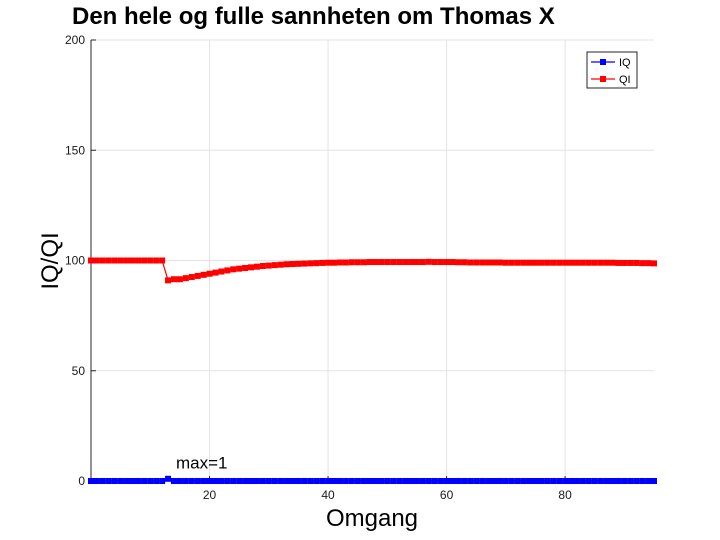 This screenshot has width=720, height=540. I want to click on x-tick-label: 80, so click(565, 495).